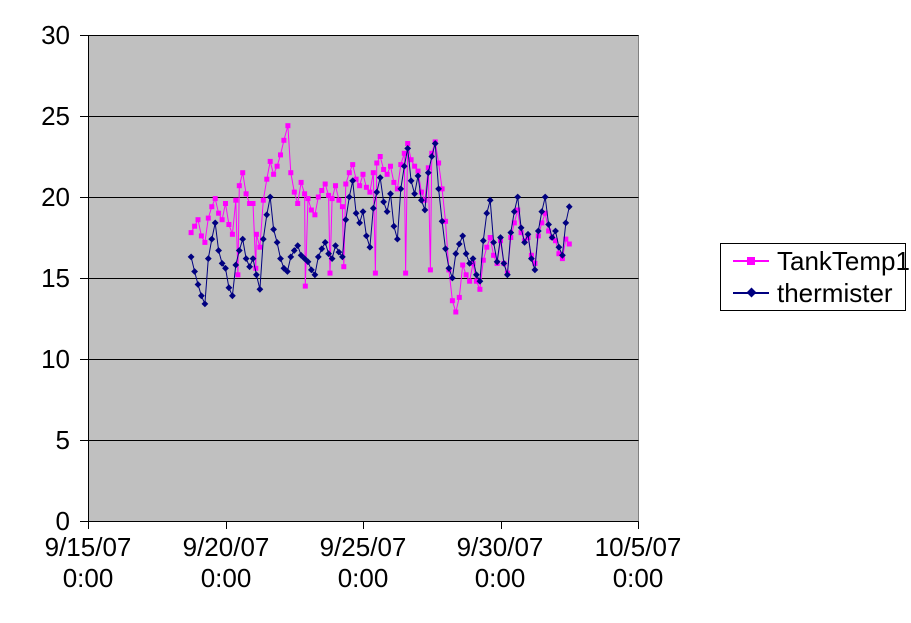 This screenshot has height=623, width=911. I want to click on legend-item-thermister: thermister, so click(813, 293).